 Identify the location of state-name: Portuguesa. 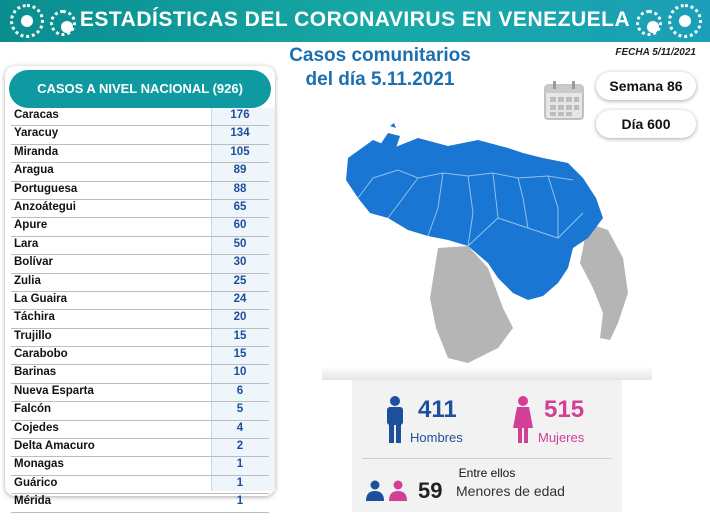
(46, 188).